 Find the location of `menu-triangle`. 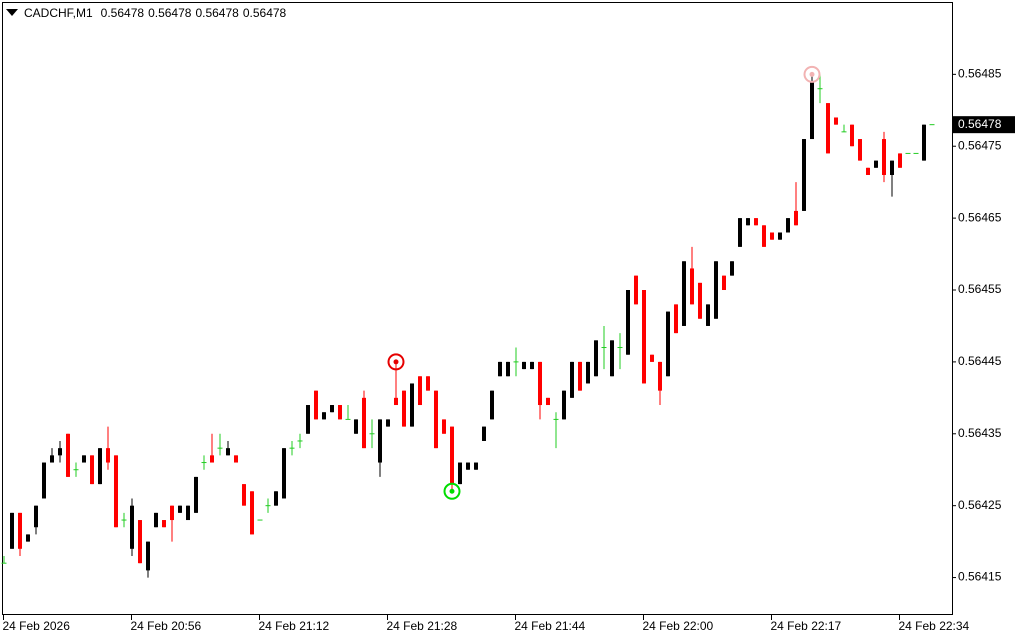

menu-triangle is located at coordinates (12, 12).